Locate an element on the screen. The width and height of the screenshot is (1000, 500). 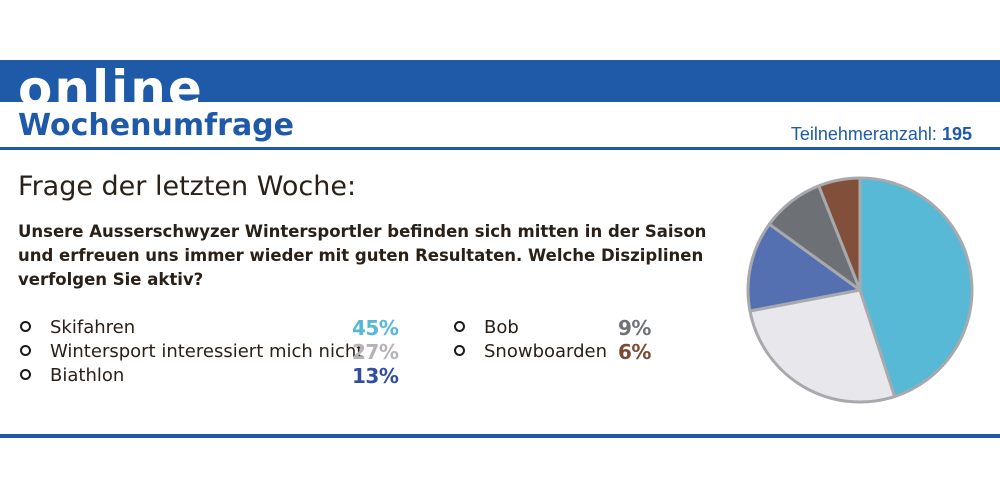
option-biathlon: Biathlon 13% is located at coordinates (215, 376).